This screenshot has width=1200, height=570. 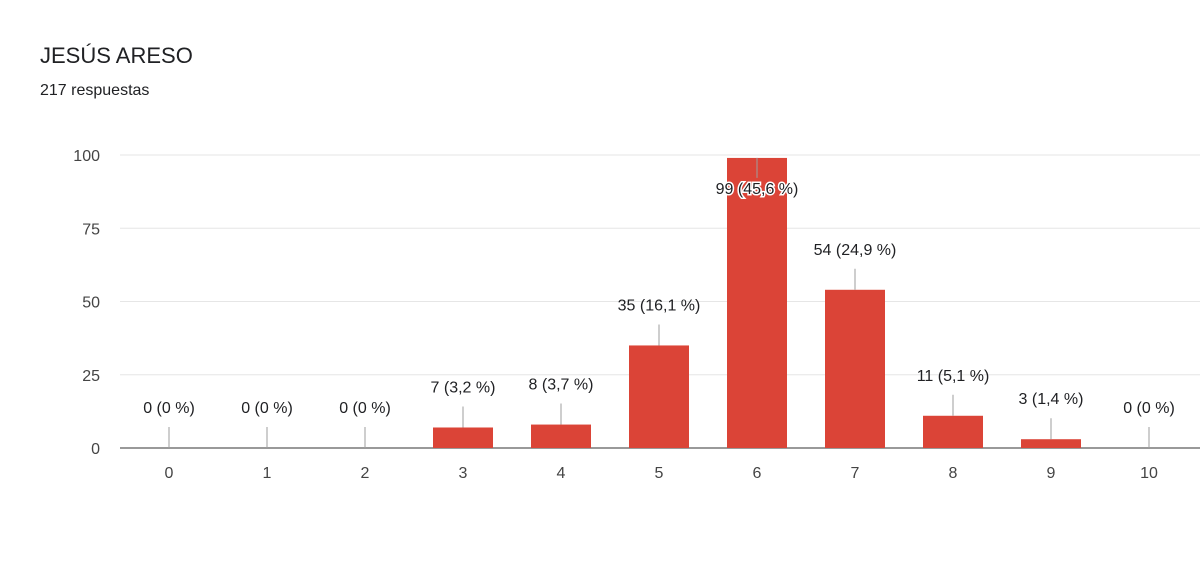 What do you see at coordinates (659, 473) in the screenshot?
I see `x-tick-label: 5` at bounding box center [659, 473].